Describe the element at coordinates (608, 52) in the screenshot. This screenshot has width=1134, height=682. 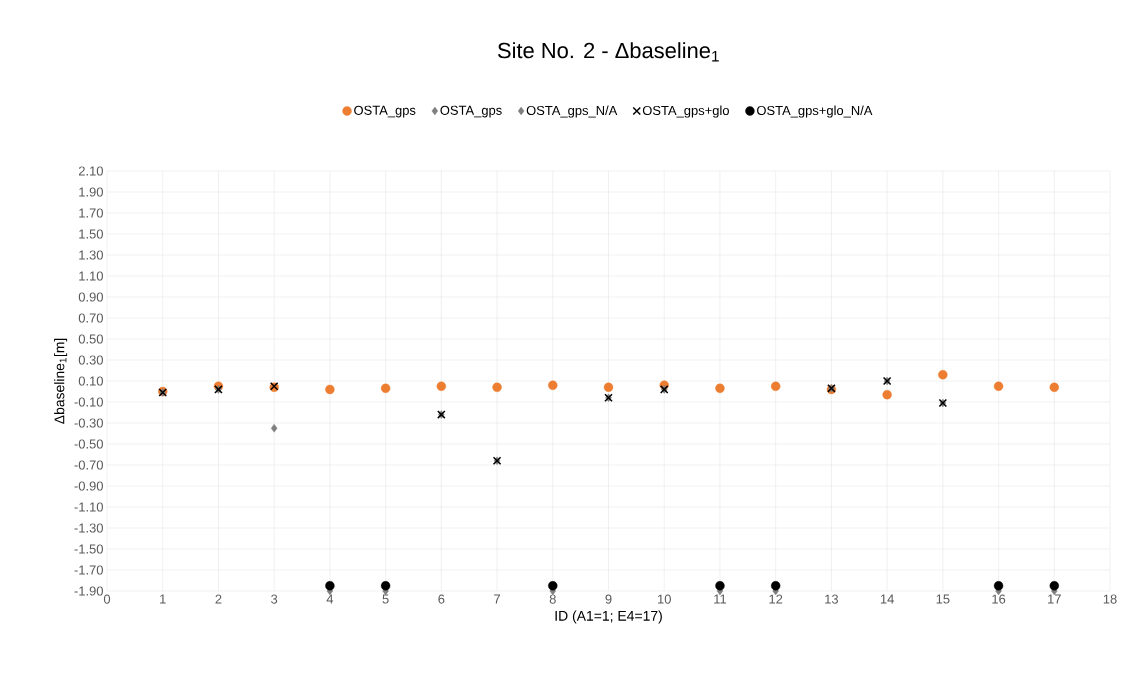
I see `chart-title: Site No. 2 - Δbaseline$_{1}$` at that location.